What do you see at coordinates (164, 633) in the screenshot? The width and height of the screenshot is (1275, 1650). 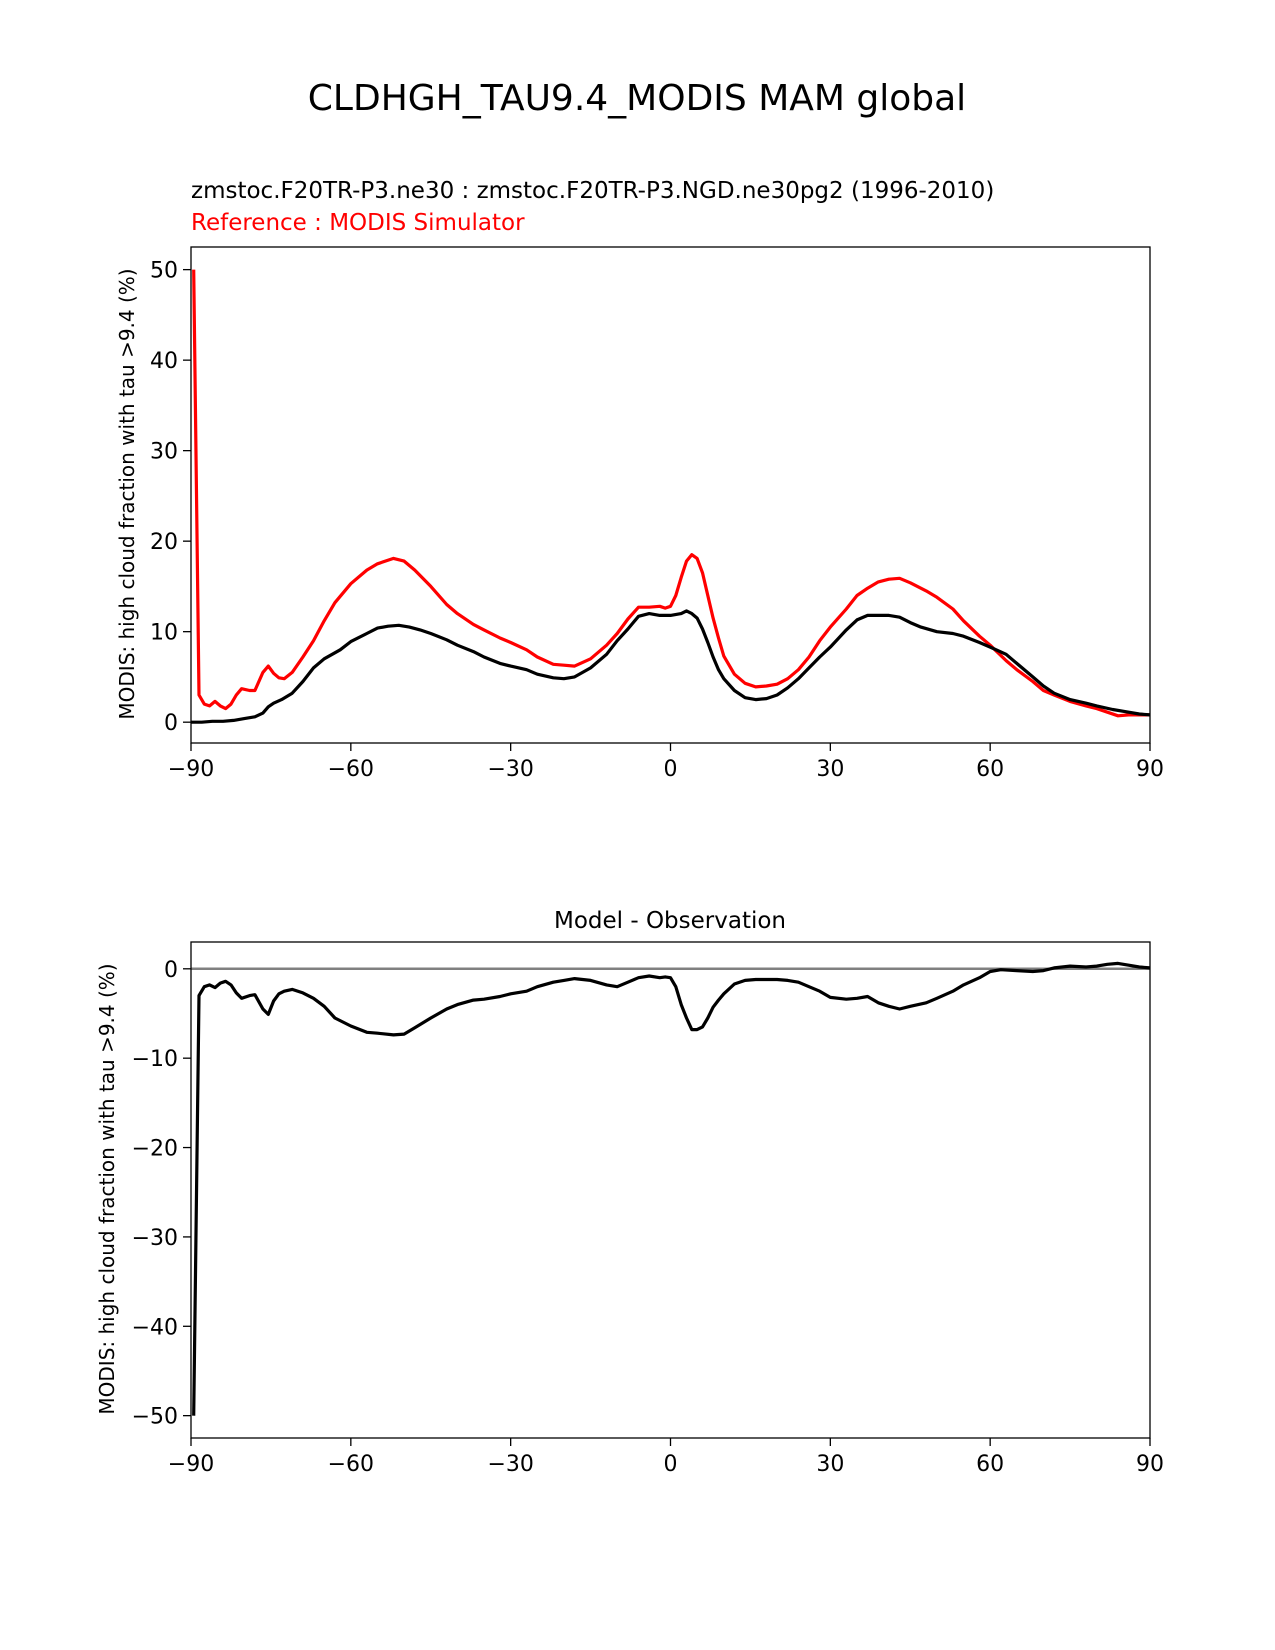 I see `top-panel-ytick-label: 10` at bounding box center [164, 633].